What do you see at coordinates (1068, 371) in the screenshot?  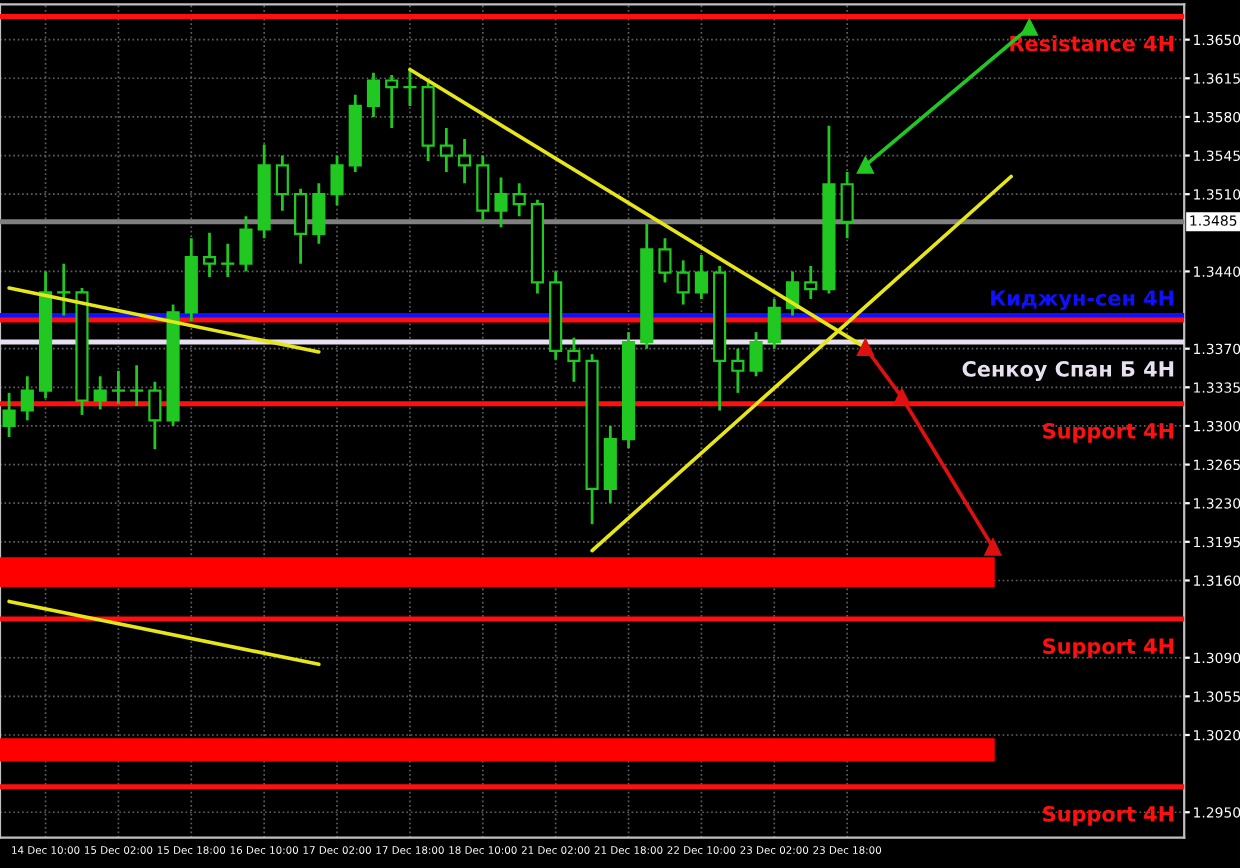 I see `ref-line-label: Сенкоу Спан Б 4H` at bounding box center [1068, 371].